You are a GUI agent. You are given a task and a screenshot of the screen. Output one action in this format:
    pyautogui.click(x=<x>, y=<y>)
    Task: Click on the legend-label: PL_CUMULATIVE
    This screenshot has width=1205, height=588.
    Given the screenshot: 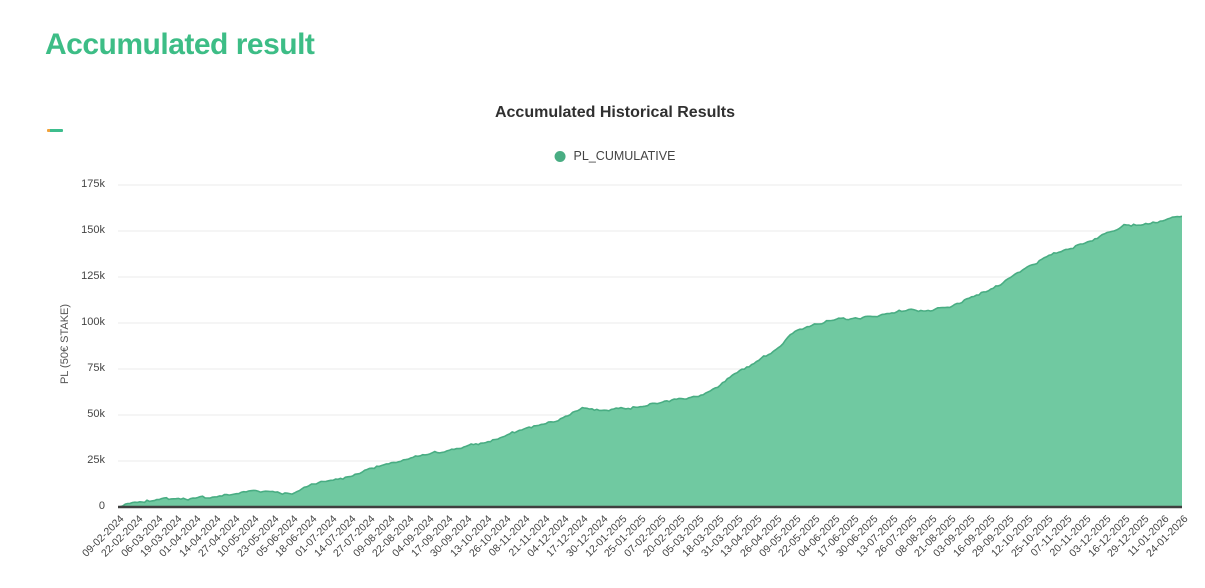 What is the action you would take?
    pyautogui.click(x=624, y=156)
    